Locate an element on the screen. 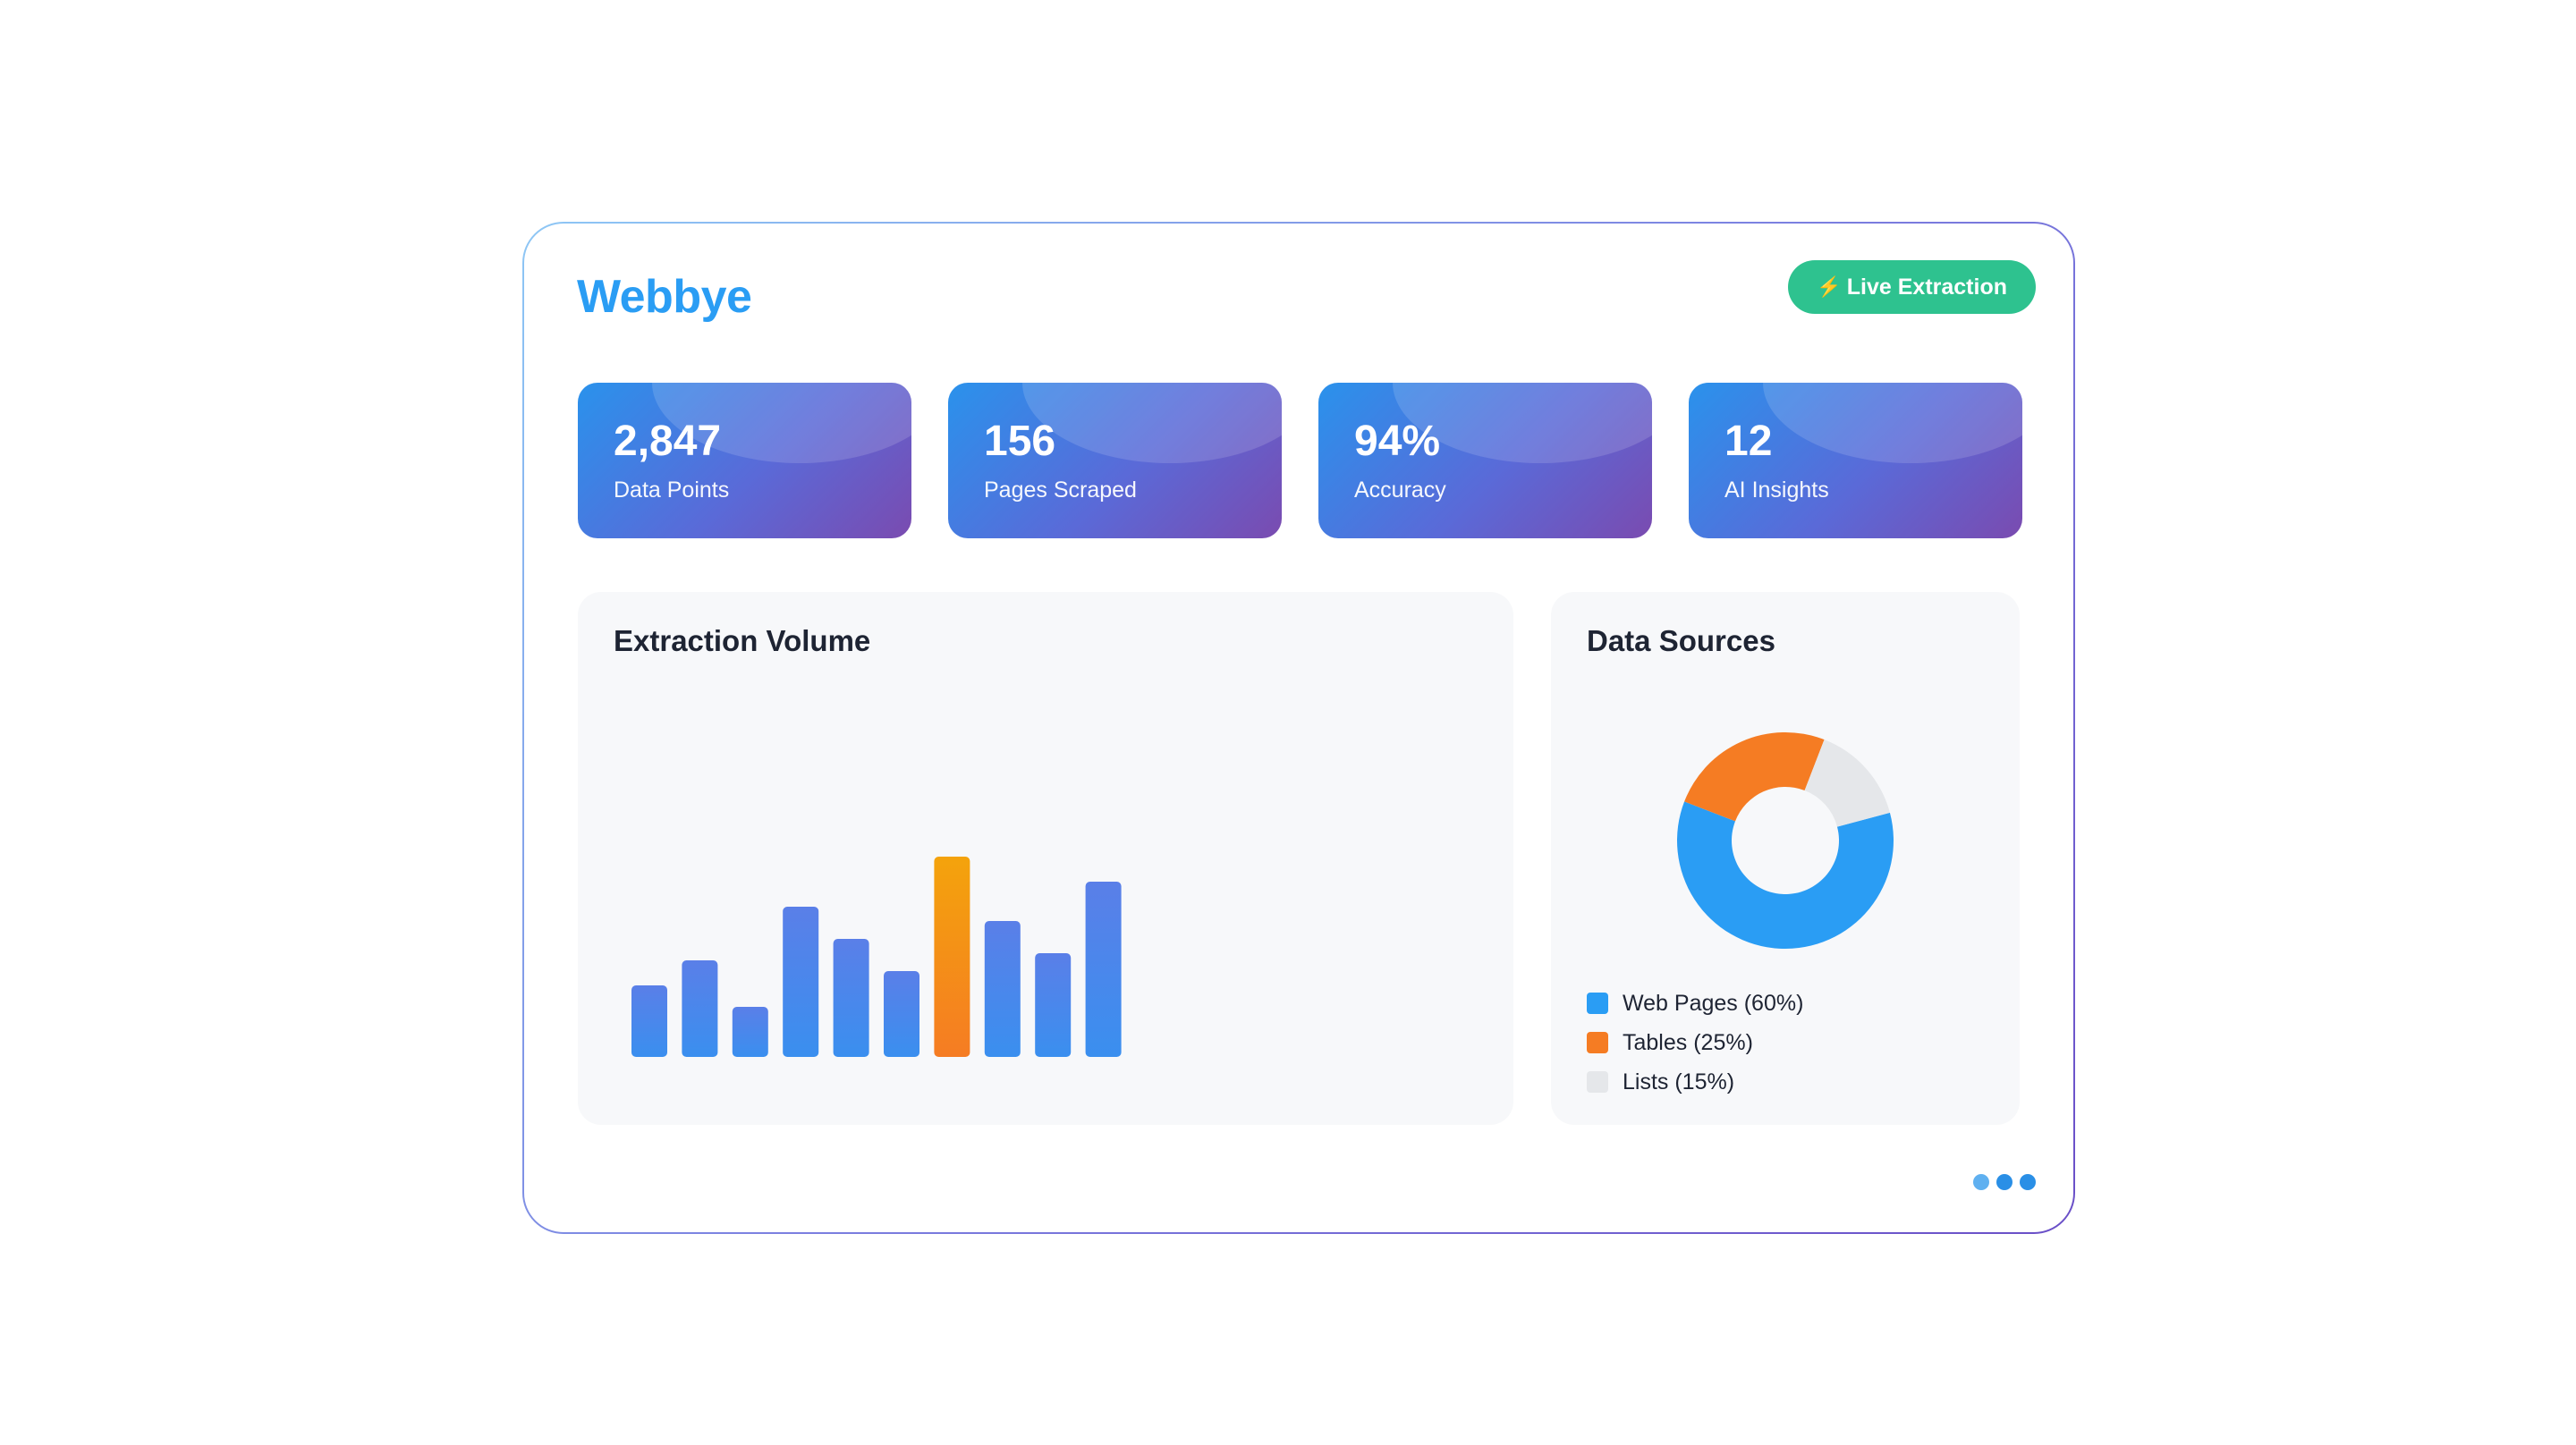 The width and height of the screenshot is (2576, 1445). stat-label: Pages Scraped is located at coordinates (1060, 490).